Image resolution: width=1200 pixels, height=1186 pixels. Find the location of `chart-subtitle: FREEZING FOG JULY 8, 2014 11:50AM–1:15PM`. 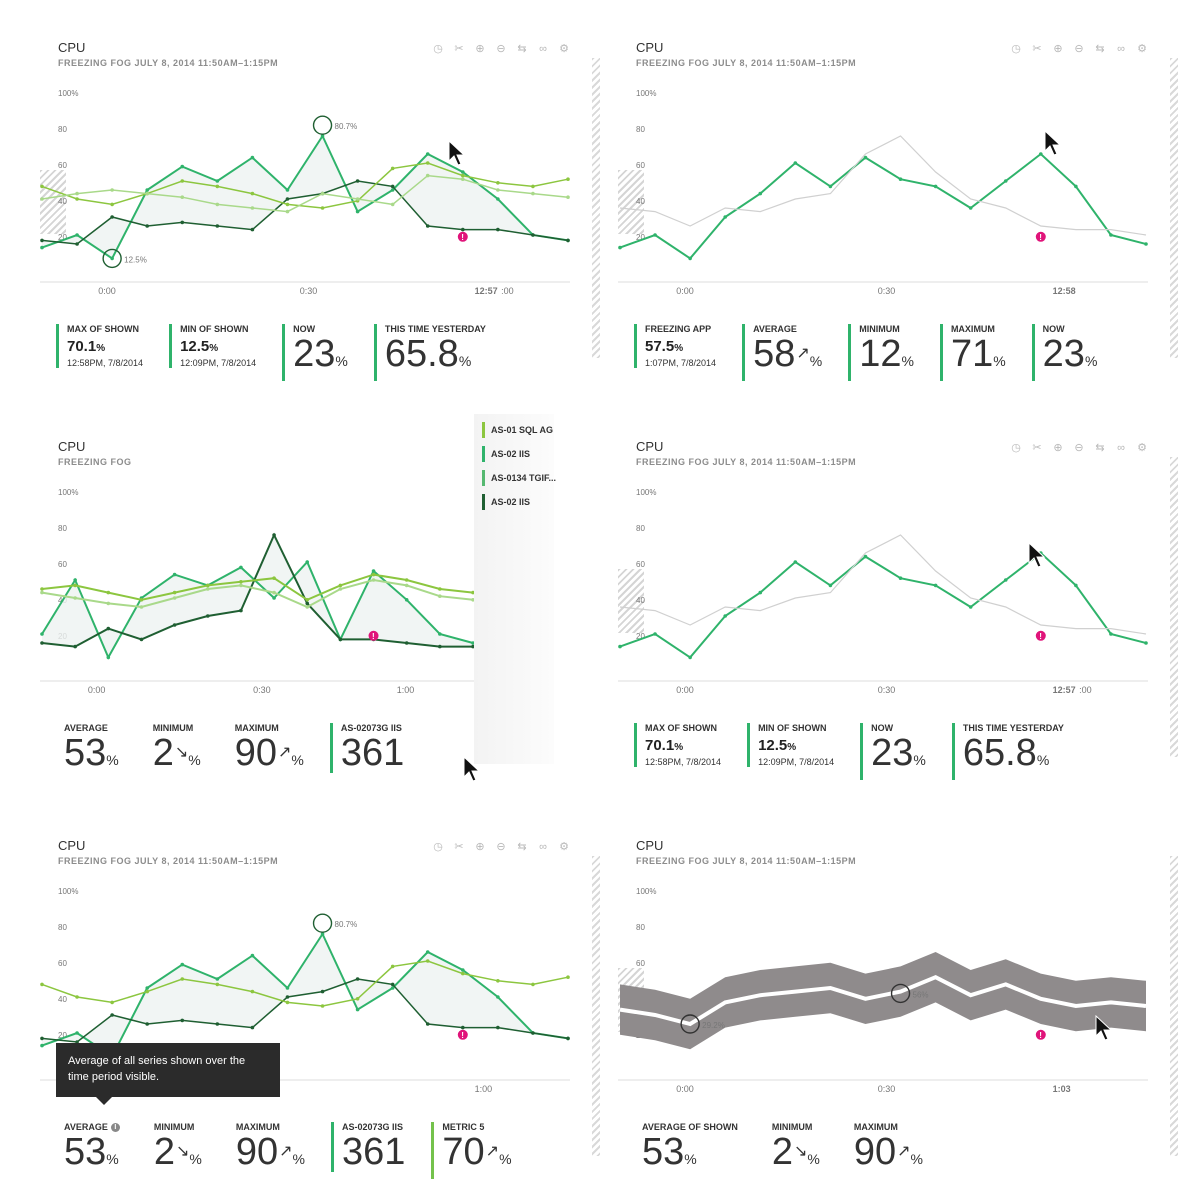

chart-subtitle: FREEZING FOG JULY 8, 2014 11:50AM–1:15PM is located at coordinates (746, 462).